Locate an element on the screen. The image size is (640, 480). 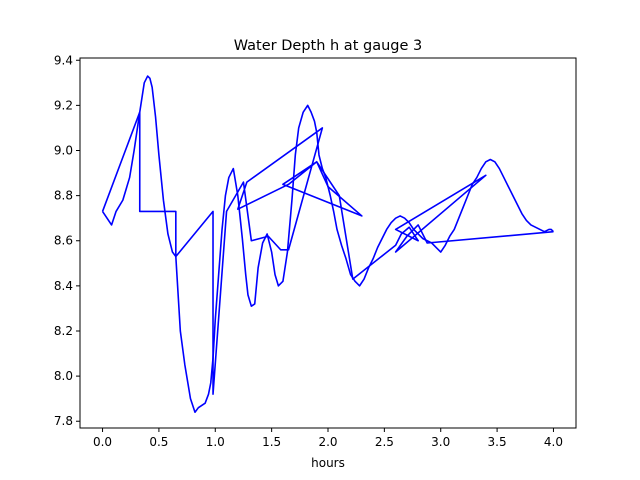
x-tick-label: 2.5 is located at coordinates (384, 442).